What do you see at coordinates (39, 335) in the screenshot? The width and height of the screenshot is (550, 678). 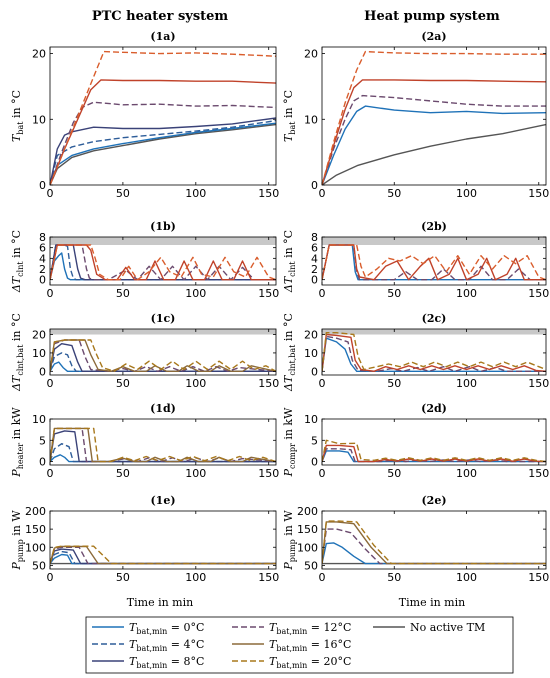 I see `y-tick-label: 20` at bounding box center [39, 335].